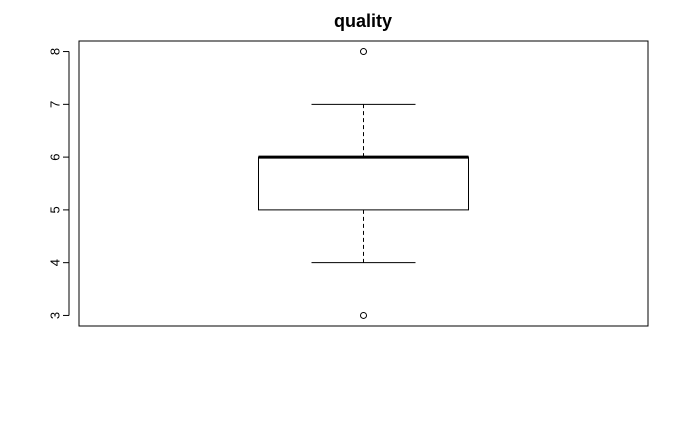  Describe the element at coordinates (55, 209) in the screenshot. I see `y-tick-label: 5` at that location.